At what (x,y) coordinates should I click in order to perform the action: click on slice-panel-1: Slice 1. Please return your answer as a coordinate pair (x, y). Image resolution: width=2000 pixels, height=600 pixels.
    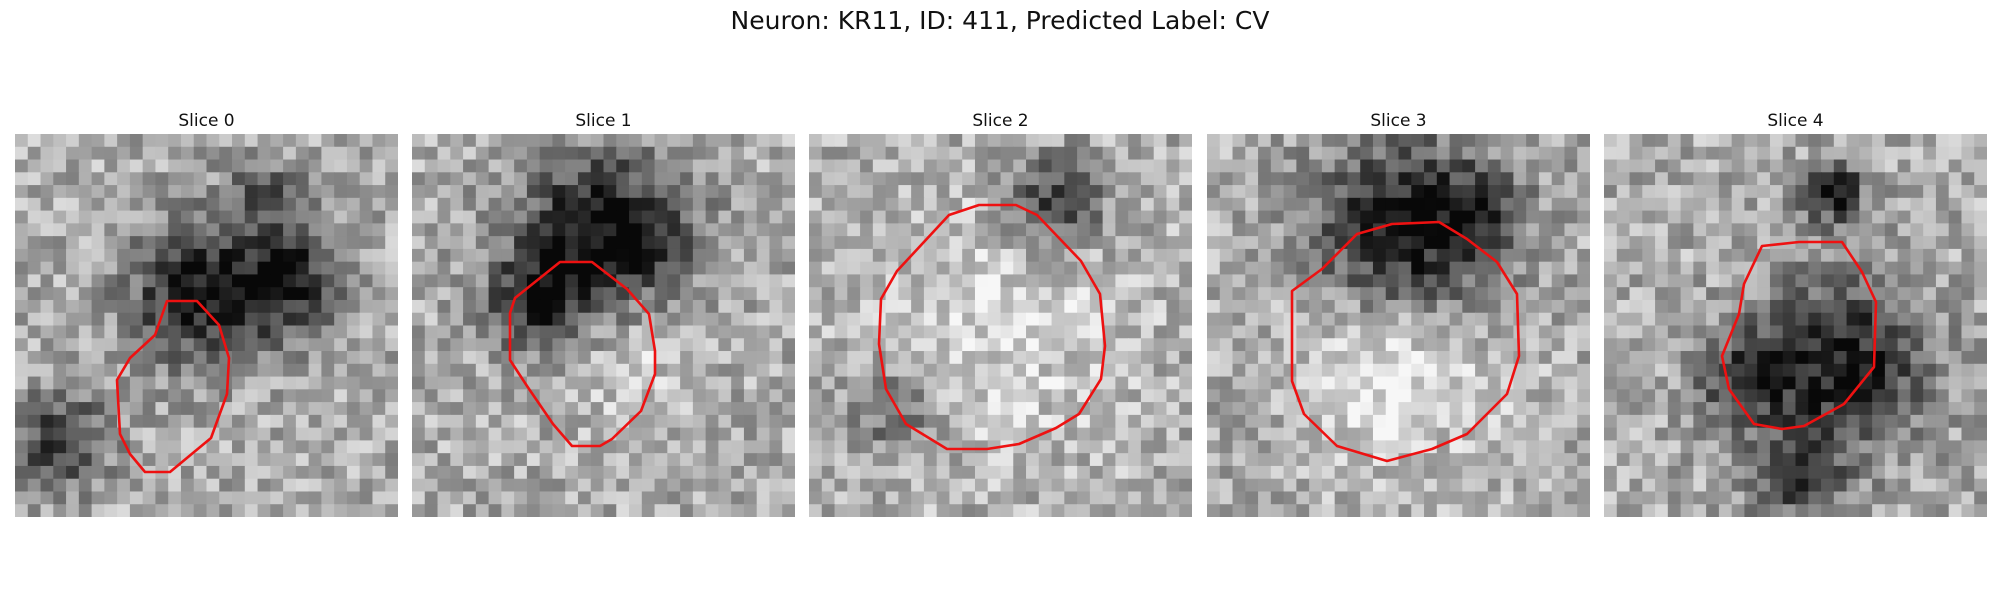
    Looking at the image, I should click on (603, 312).